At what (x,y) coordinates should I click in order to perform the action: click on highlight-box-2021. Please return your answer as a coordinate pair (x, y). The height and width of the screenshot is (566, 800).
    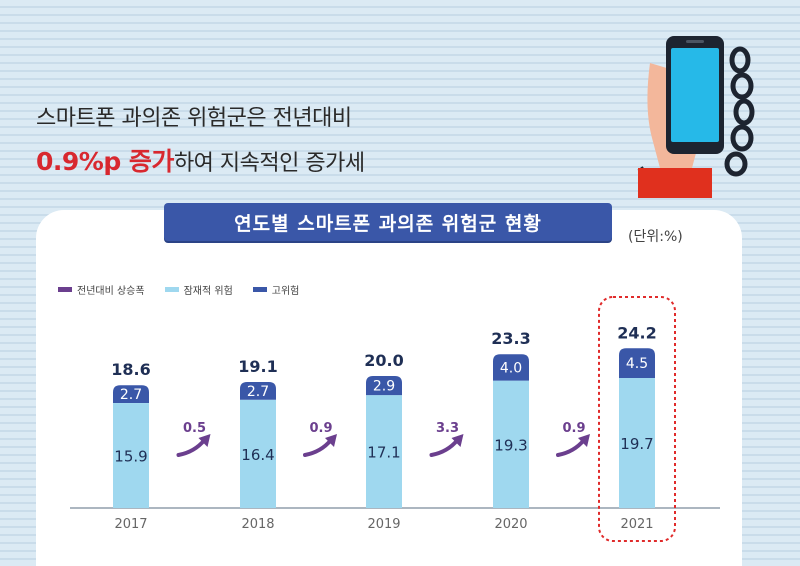
    Looking at the image, I should click on (637, 419).